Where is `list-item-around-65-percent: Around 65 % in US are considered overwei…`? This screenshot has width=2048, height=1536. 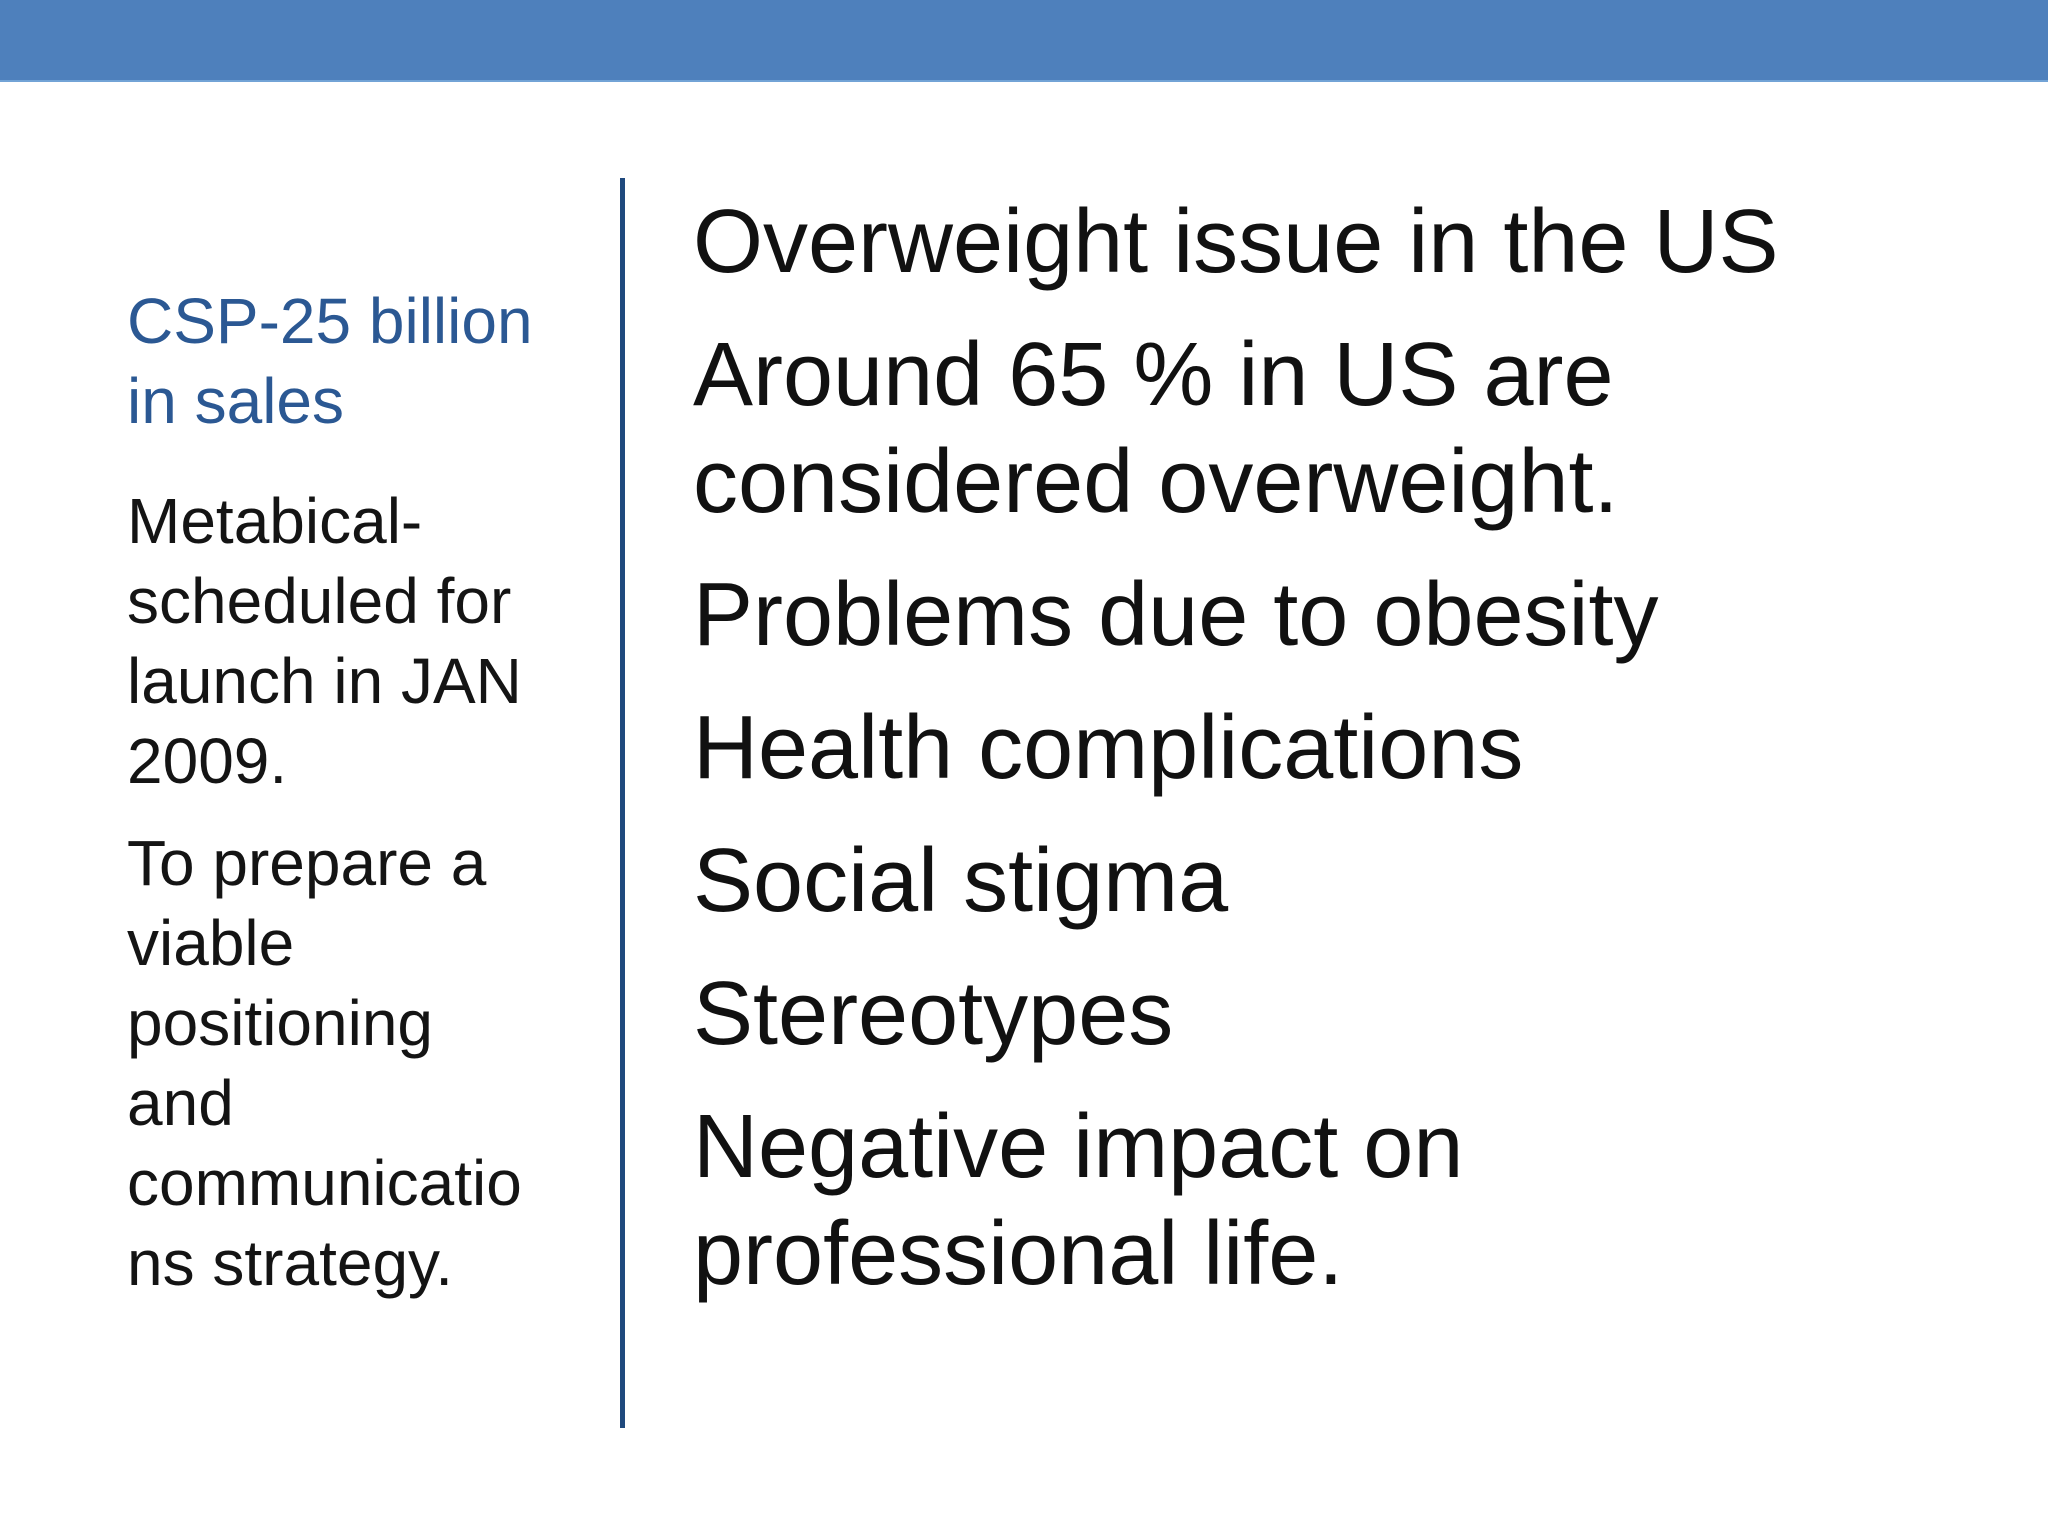 list-item-around-65-percent: Around 65 % in US are considered overwei… is located at coordinates (1156, 428).